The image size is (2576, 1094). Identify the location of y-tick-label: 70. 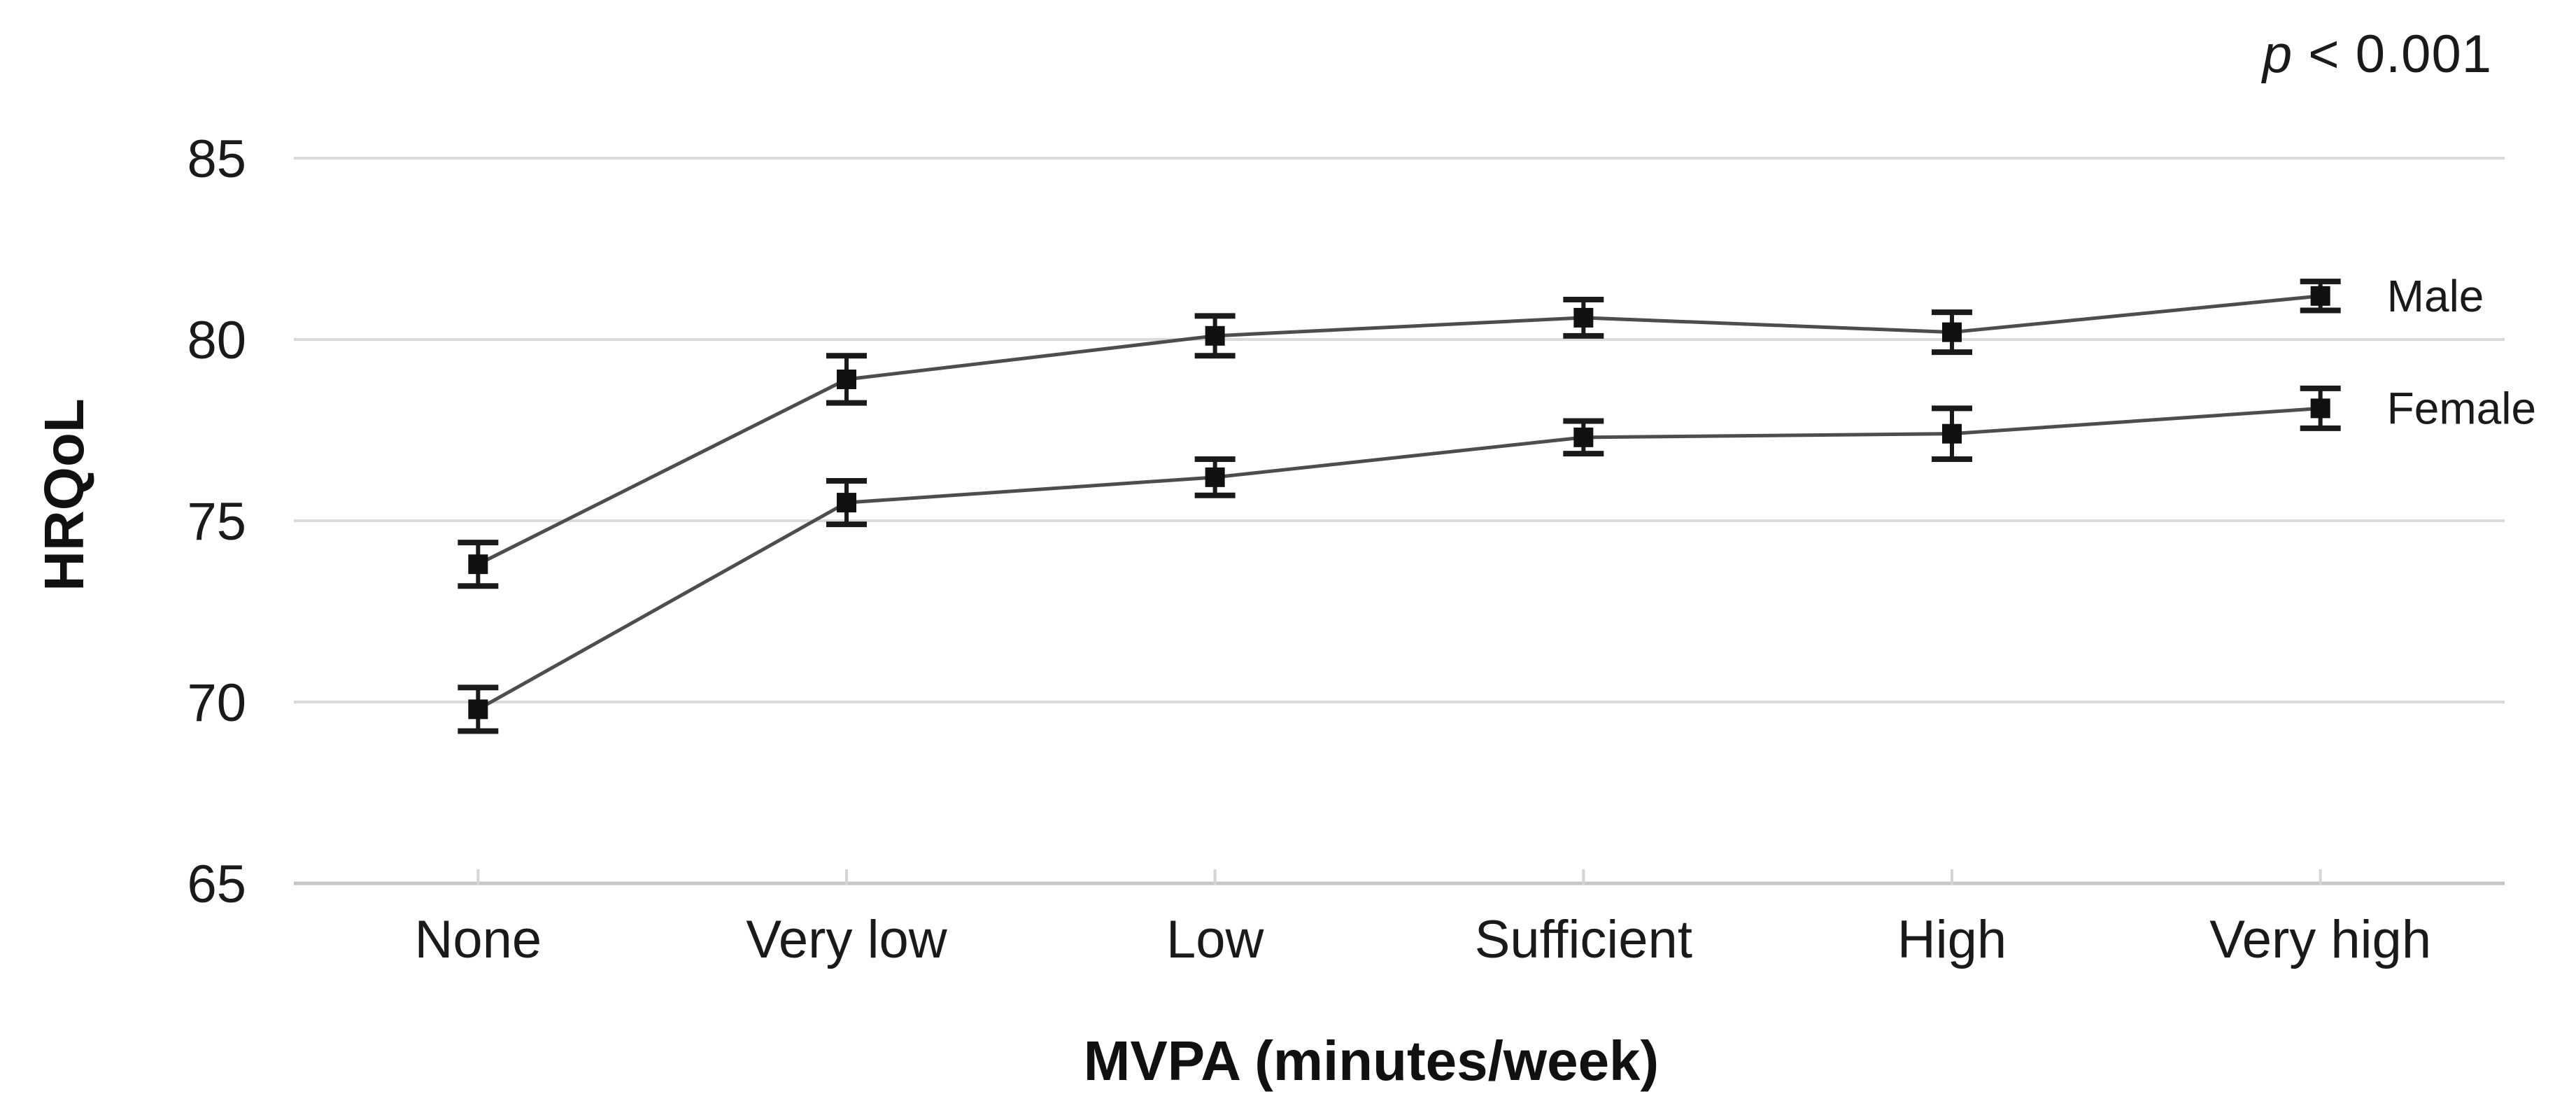
(216, 703).